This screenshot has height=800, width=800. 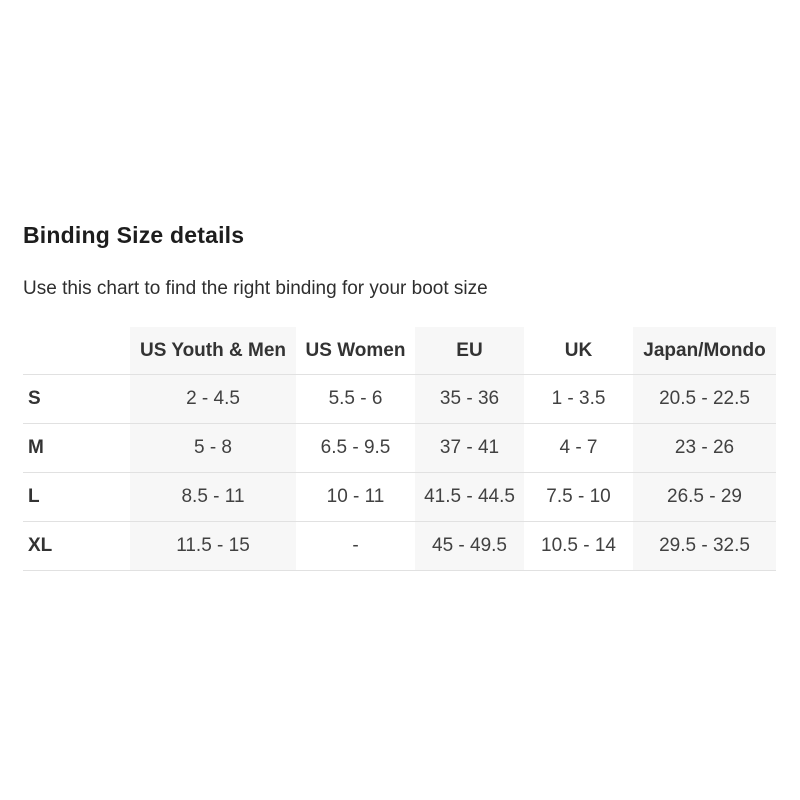 What do you see at coordinates (355, 399) in the screenshot?
I see `size-cell: 5.5 - 6` at bounding box center [355, 399].